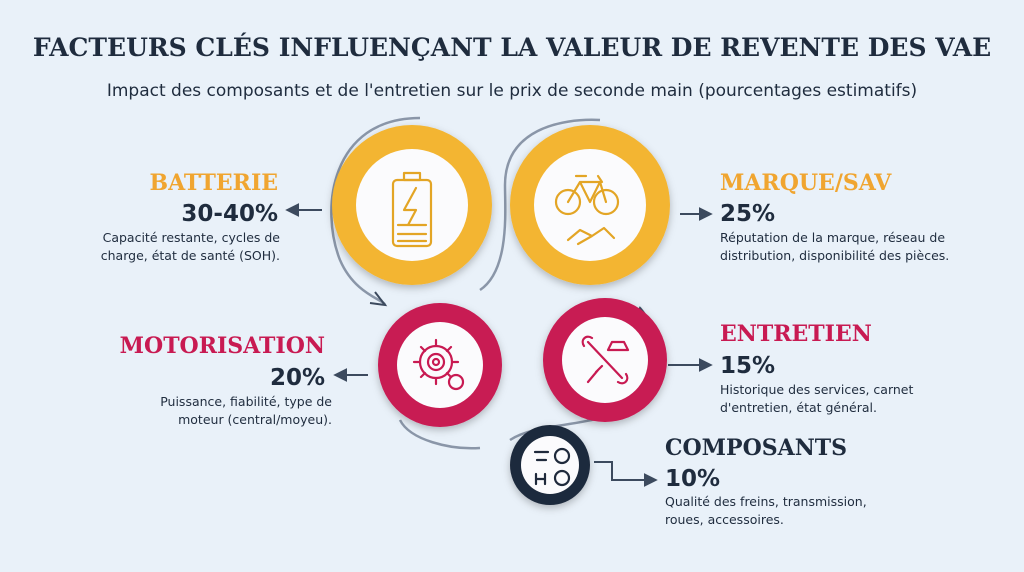 This screenshot has height=572, width=1024. What do you see at coordinates (747, 366) in the screenshot?
I see `factor-value: 15%` at bounding box center [747, 366].